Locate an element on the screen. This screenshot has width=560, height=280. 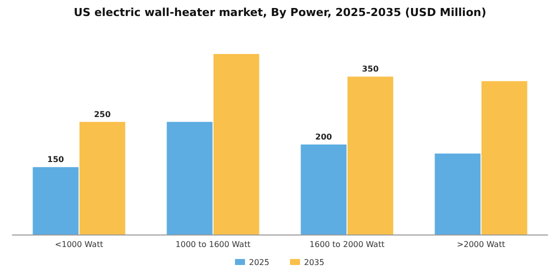
x-tick-label: 1600 to 2000 Watt is located at coordinates (347, 244).